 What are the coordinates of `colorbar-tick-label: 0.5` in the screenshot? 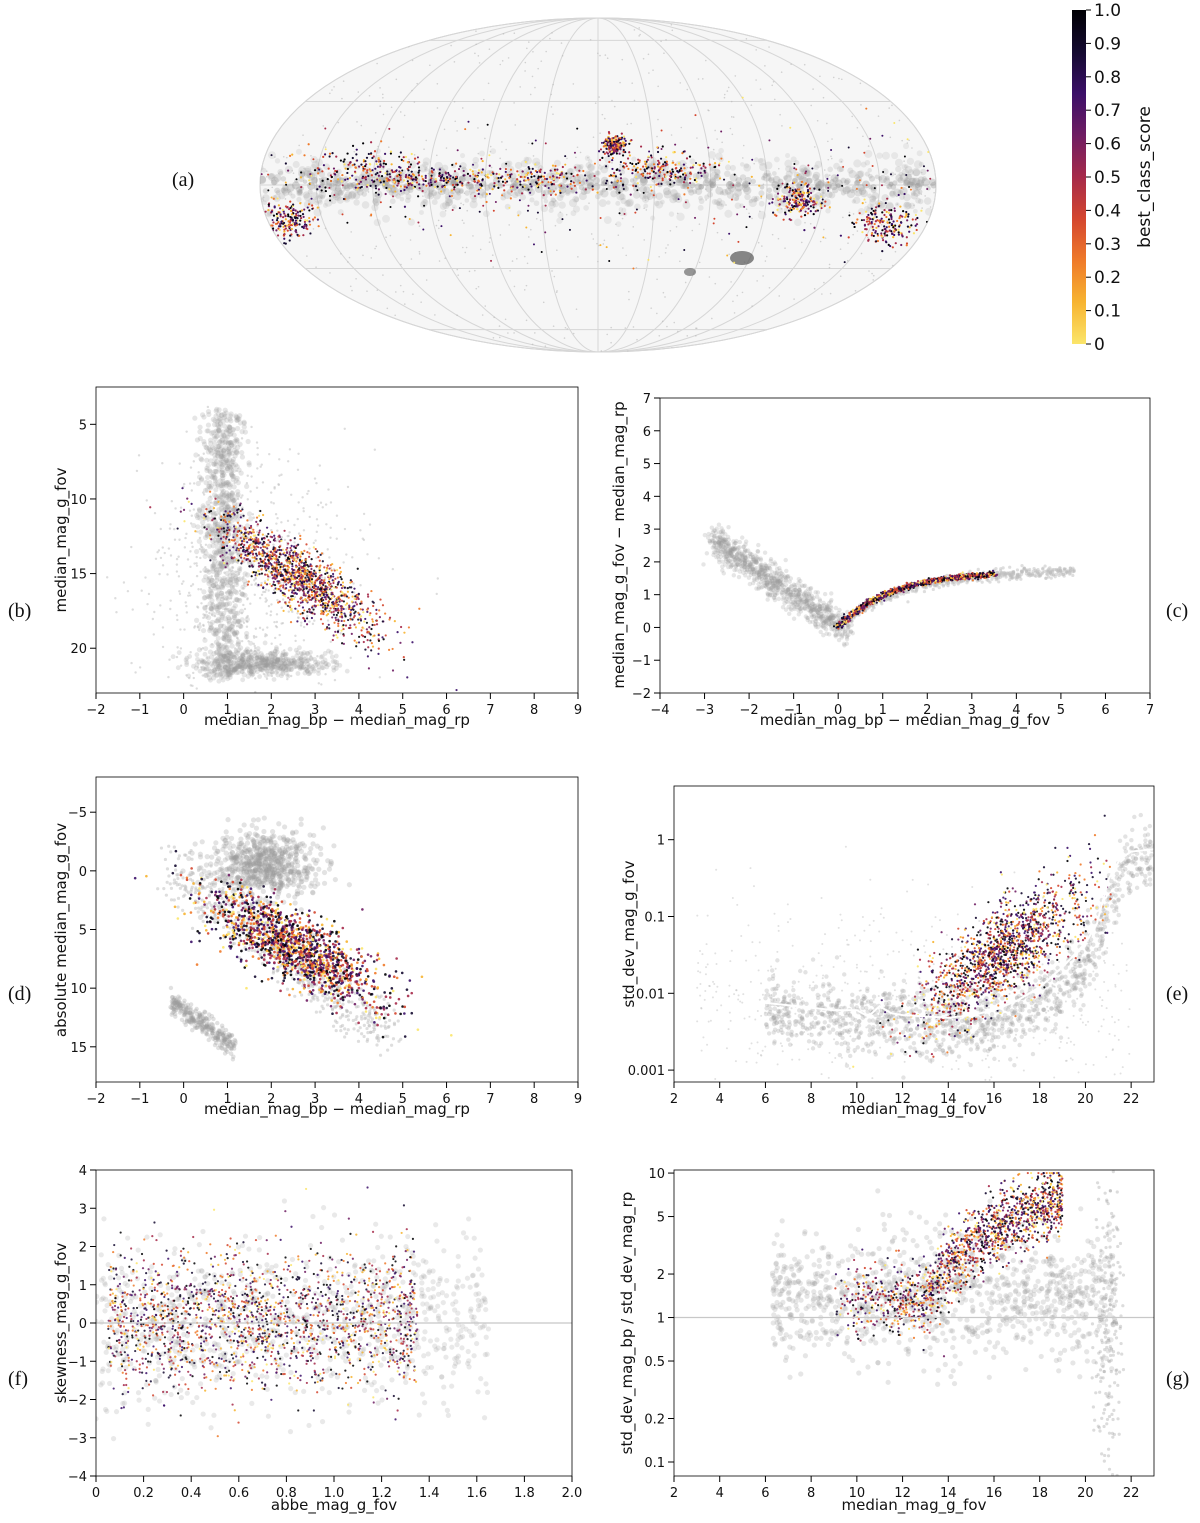 It's located at (1107, 178).